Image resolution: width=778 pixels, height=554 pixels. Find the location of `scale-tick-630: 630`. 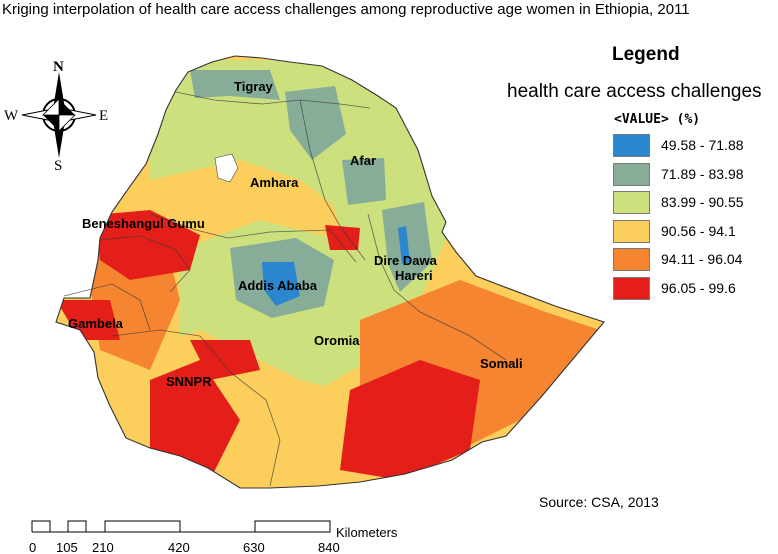

scale-tick-630: 630 is located at coordinates (254, 547).